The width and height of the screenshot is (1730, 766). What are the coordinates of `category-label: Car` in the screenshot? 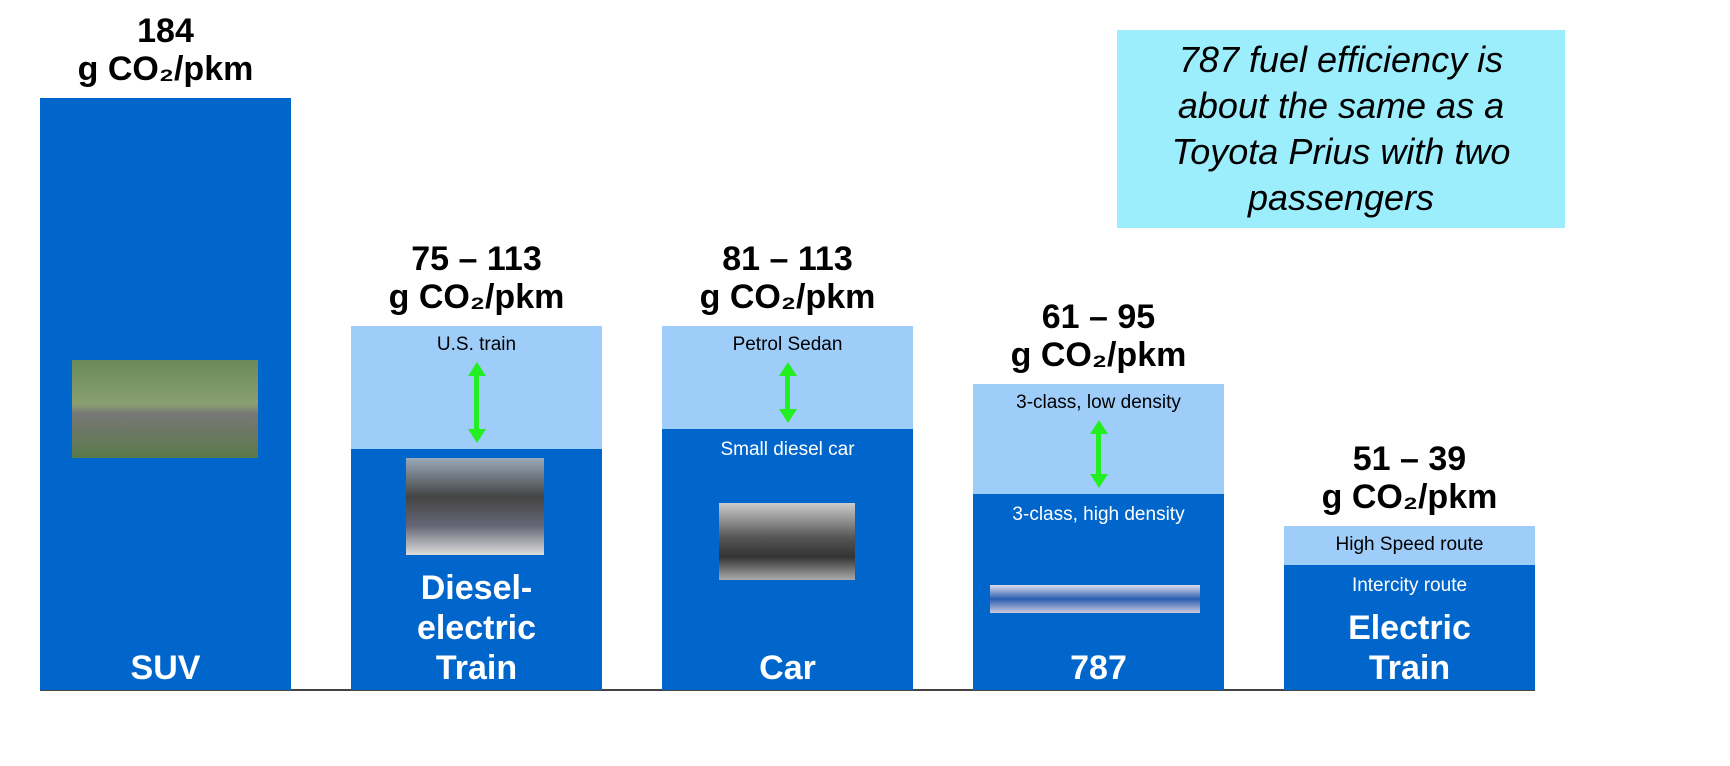 It's located at (787, 668).